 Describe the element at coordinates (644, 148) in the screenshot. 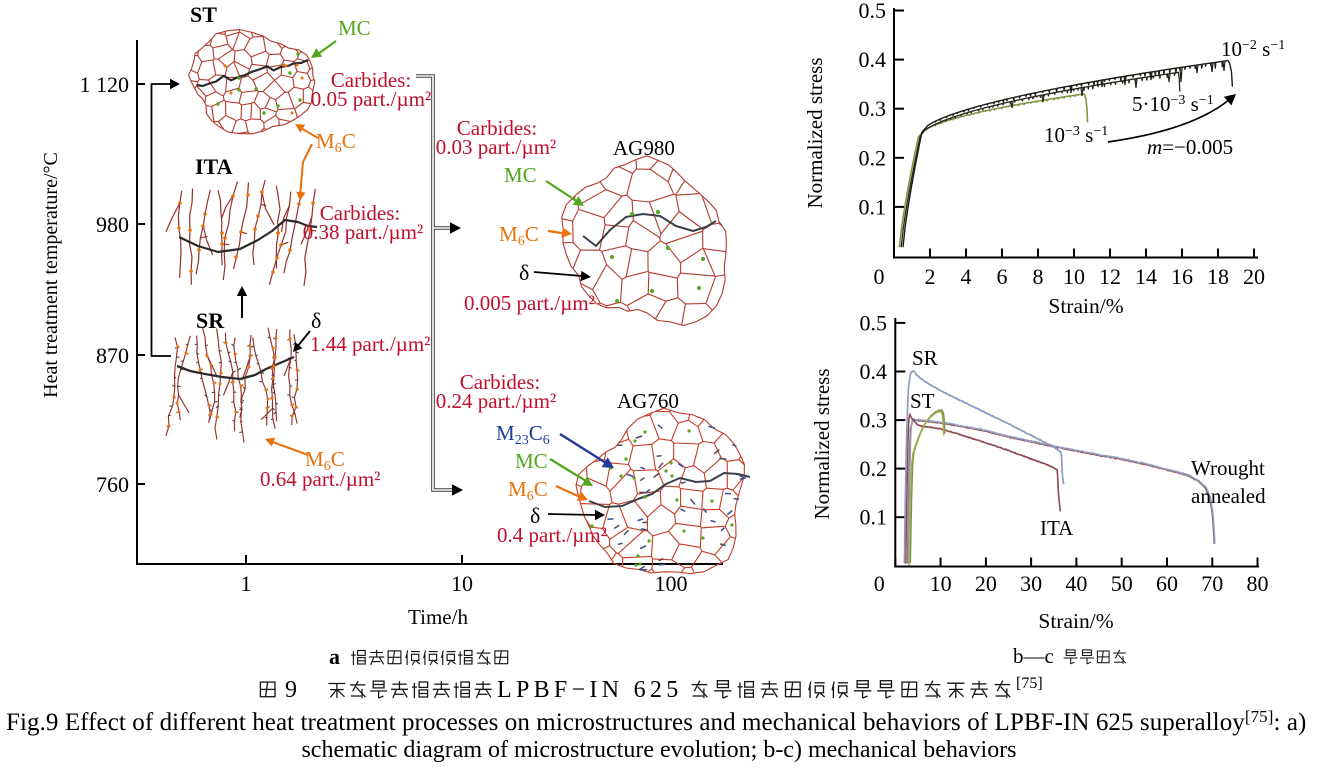

I see `svg-text: AG980` at that location.